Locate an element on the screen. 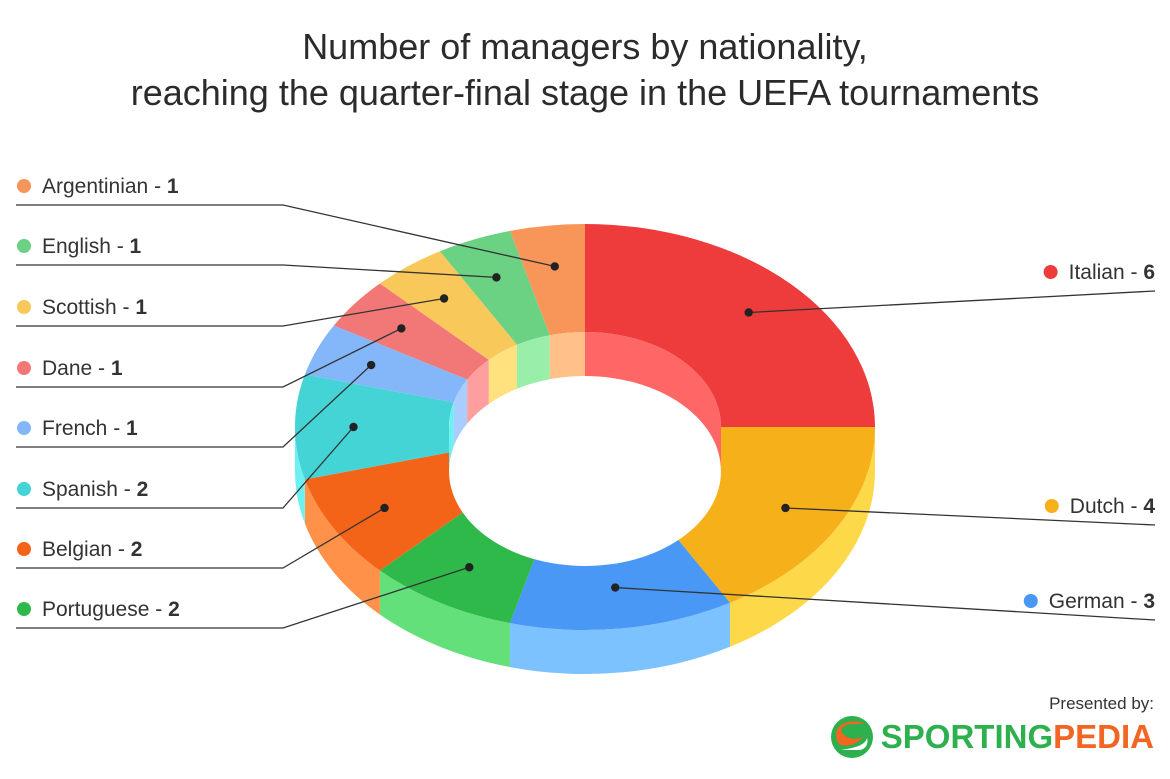  leader-dot-italian is located at coordinates (748, 312).